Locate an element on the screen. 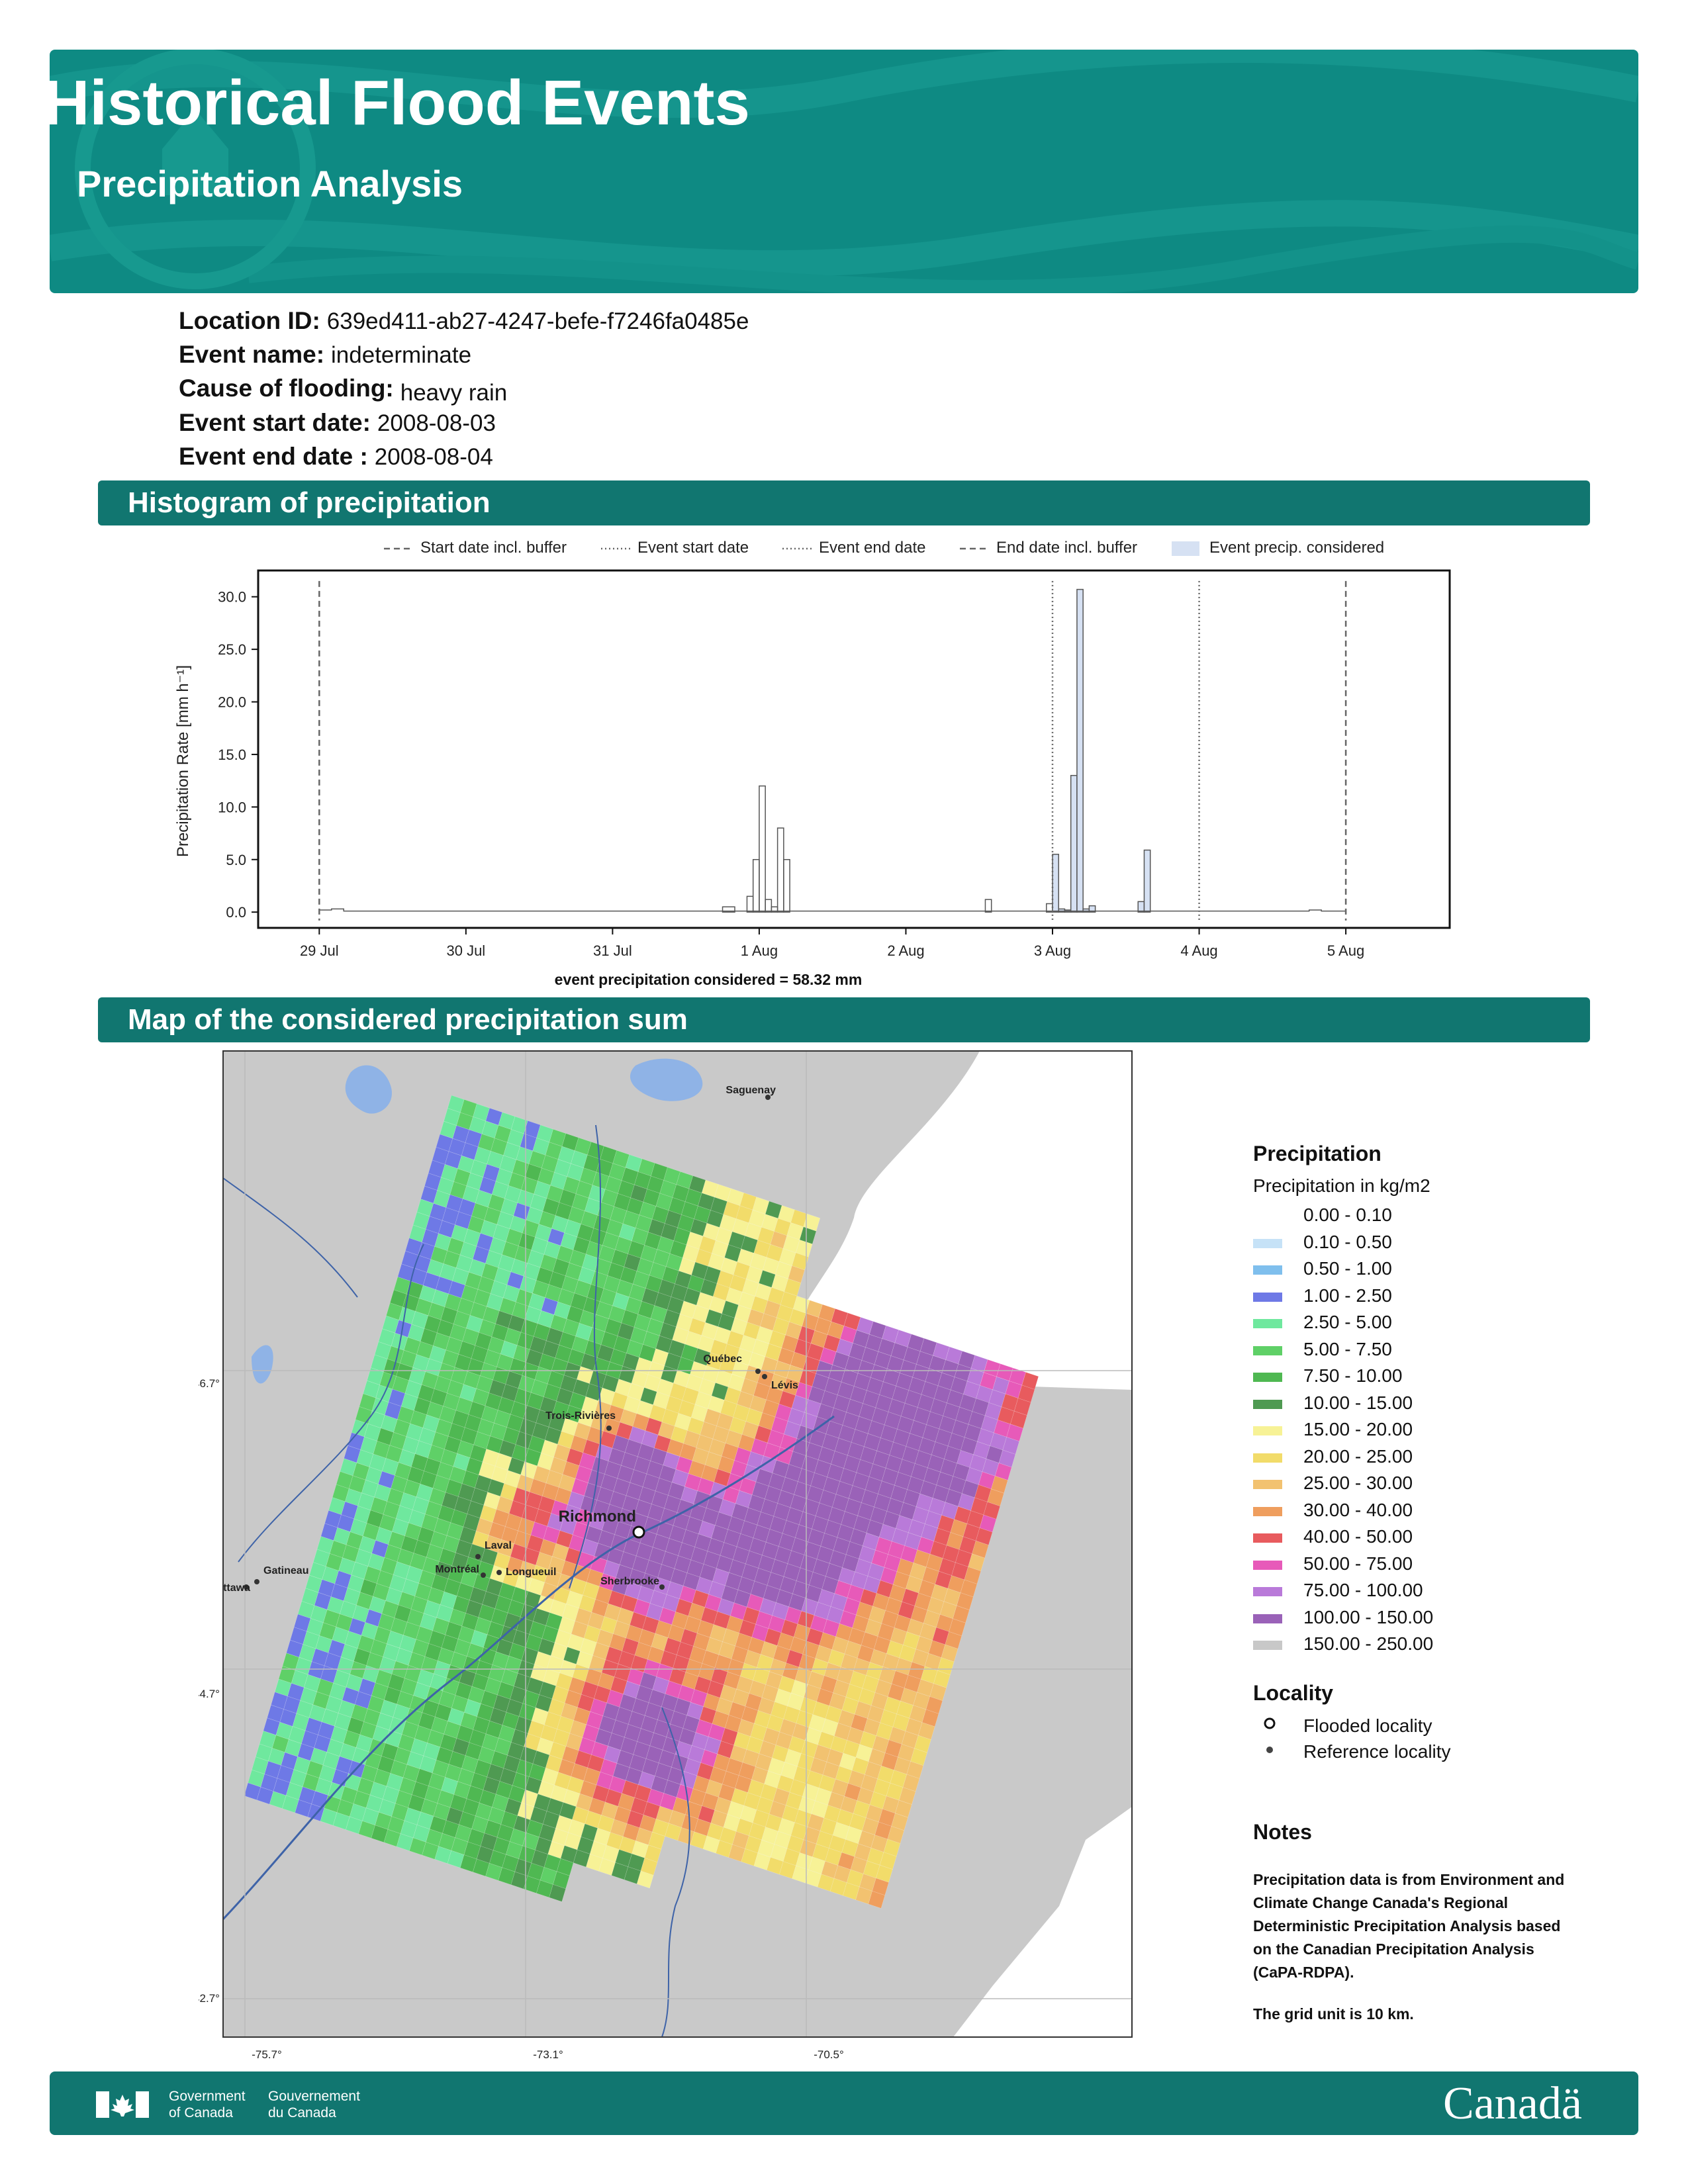  legend-class-row: 75.00 - 100.00 is located at coordinates (1385, 1591).